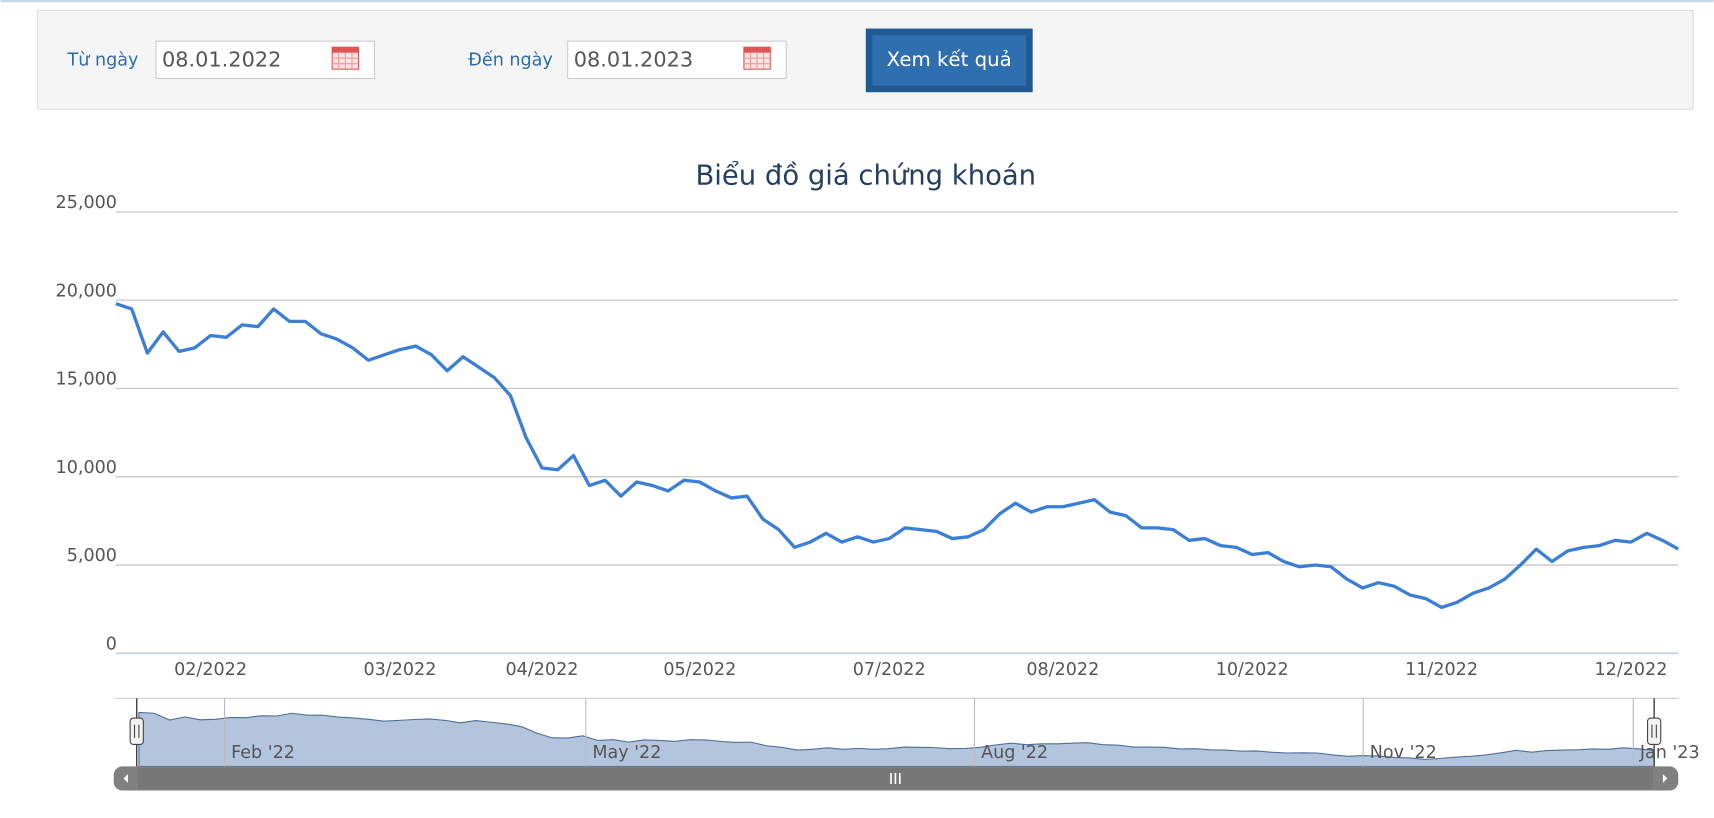  What do you see at coordinates (895, 778) in the screenshot?
I see `scrollbar-grip` at bounding box center [895, 778].